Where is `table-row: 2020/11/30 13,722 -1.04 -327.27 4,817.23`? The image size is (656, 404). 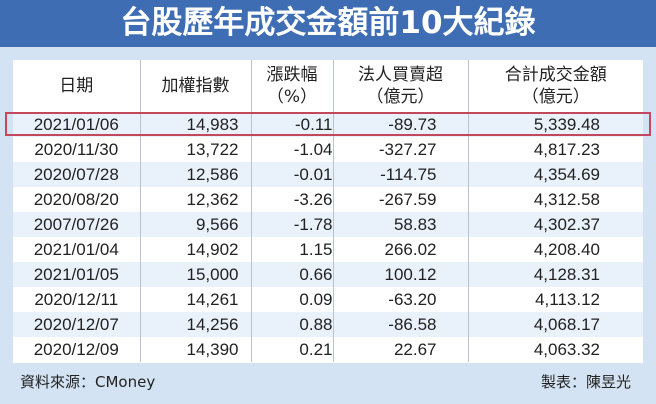 table-row: 2020/11/30 13,722 -1.04 -327.27 4,817.23 is located at coordinates (328, 149).